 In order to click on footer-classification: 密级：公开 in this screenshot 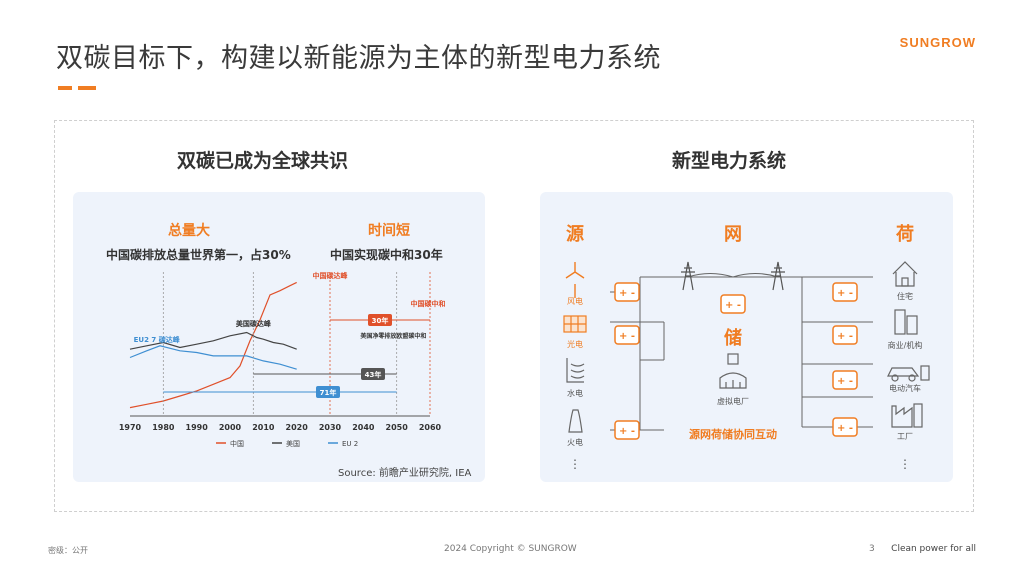, I will do `click(68, 550)`.